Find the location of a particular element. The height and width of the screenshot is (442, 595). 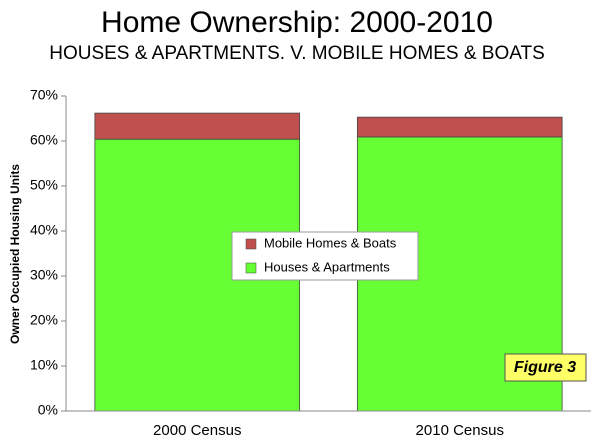

annotation-box is located at coordinates (545, 367).